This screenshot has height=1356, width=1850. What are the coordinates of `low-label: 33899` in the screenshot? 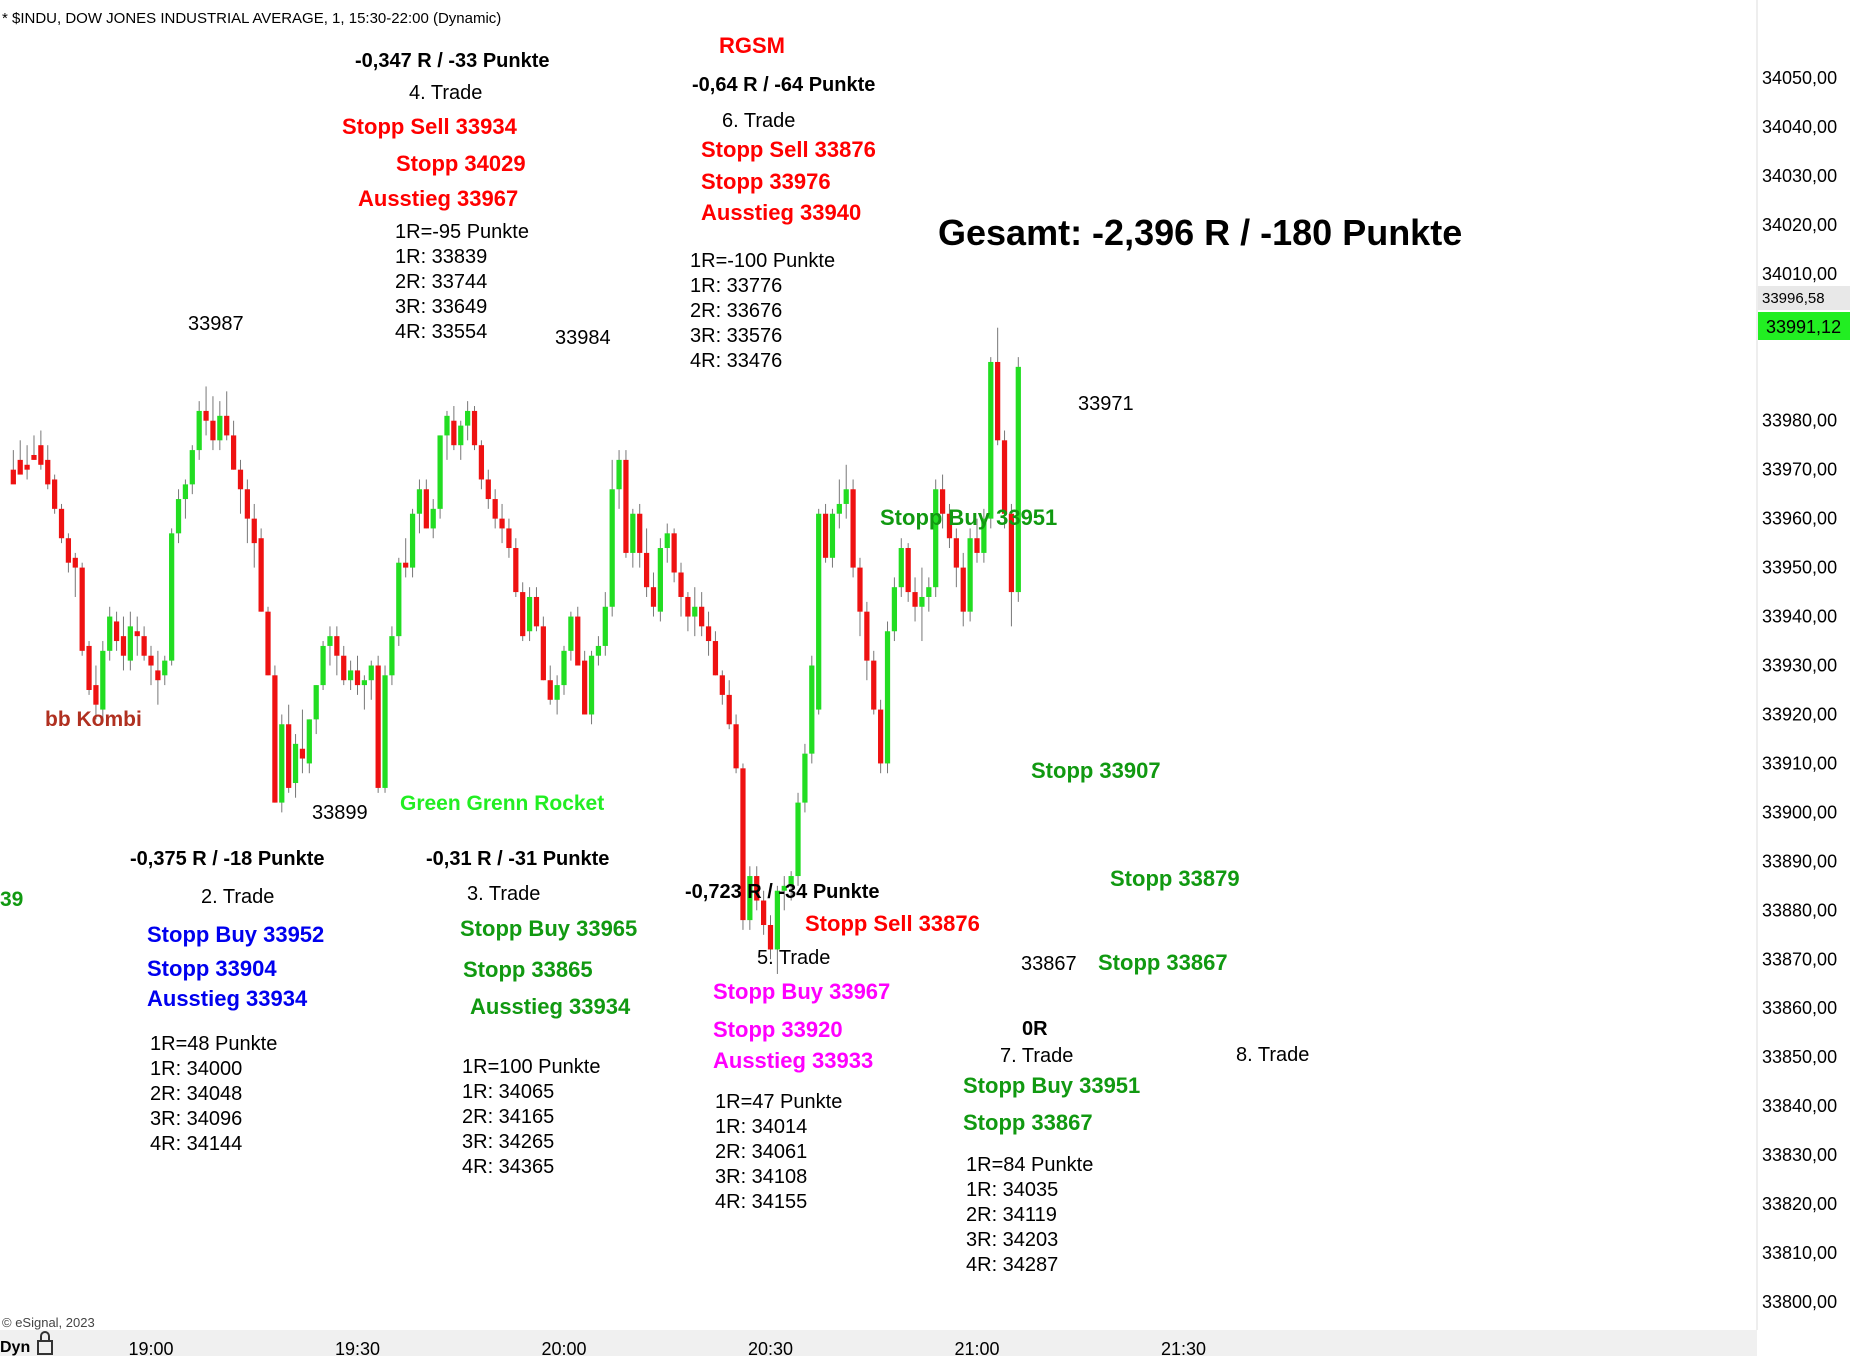 It's located at (340, 813).